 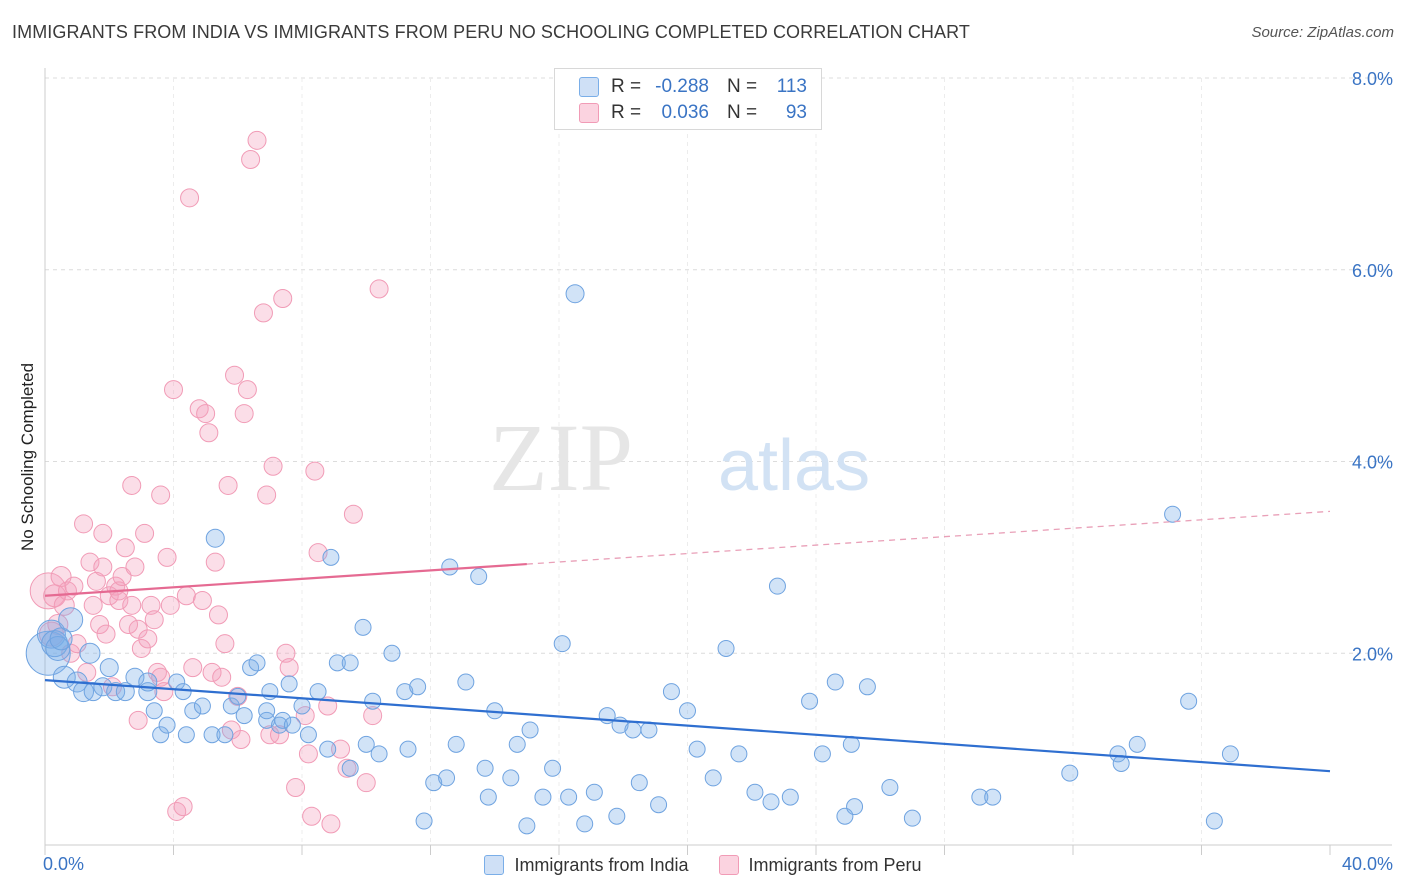 What do you see at coordinates (589, 87) in the screenshot?
I see `stats-swatch-india` at bounding box center [589, 87].